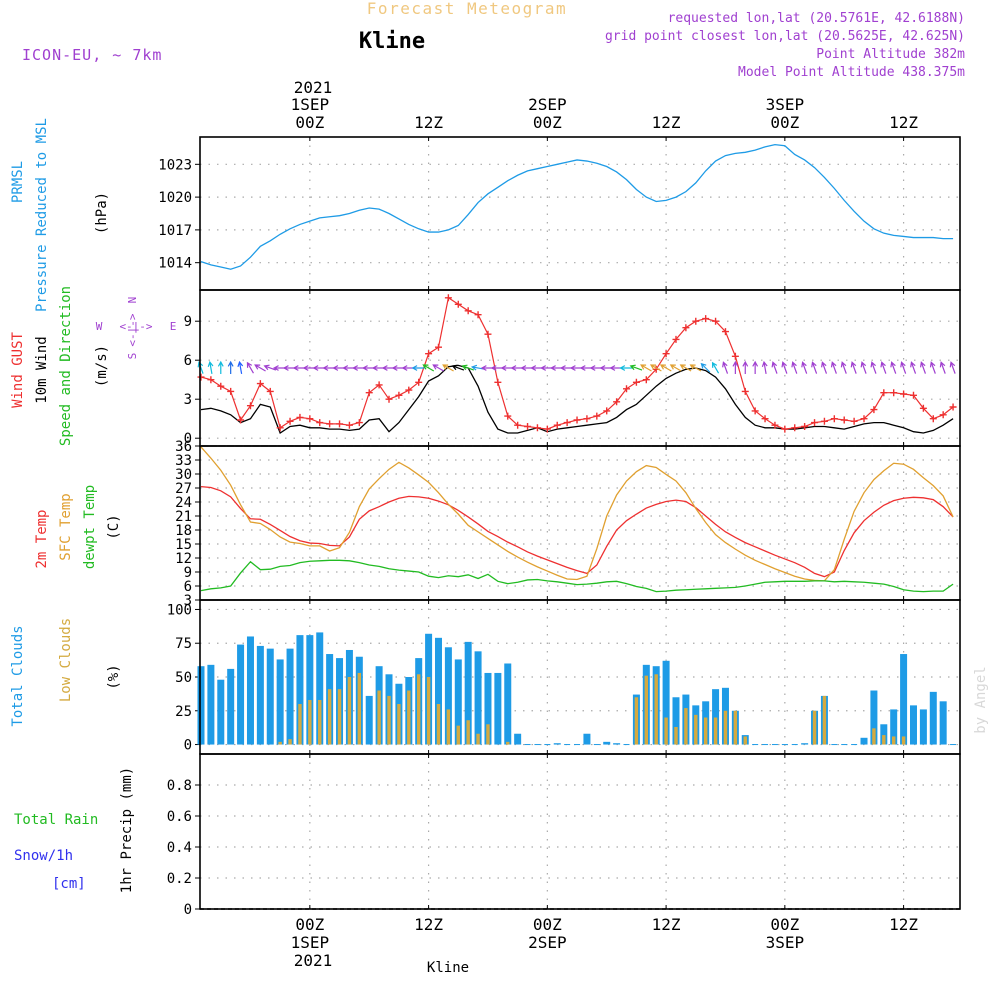  Describe the element at coordinates (981, 699) in the screenshot. I see `credit-watermark: by Angel` at that location.